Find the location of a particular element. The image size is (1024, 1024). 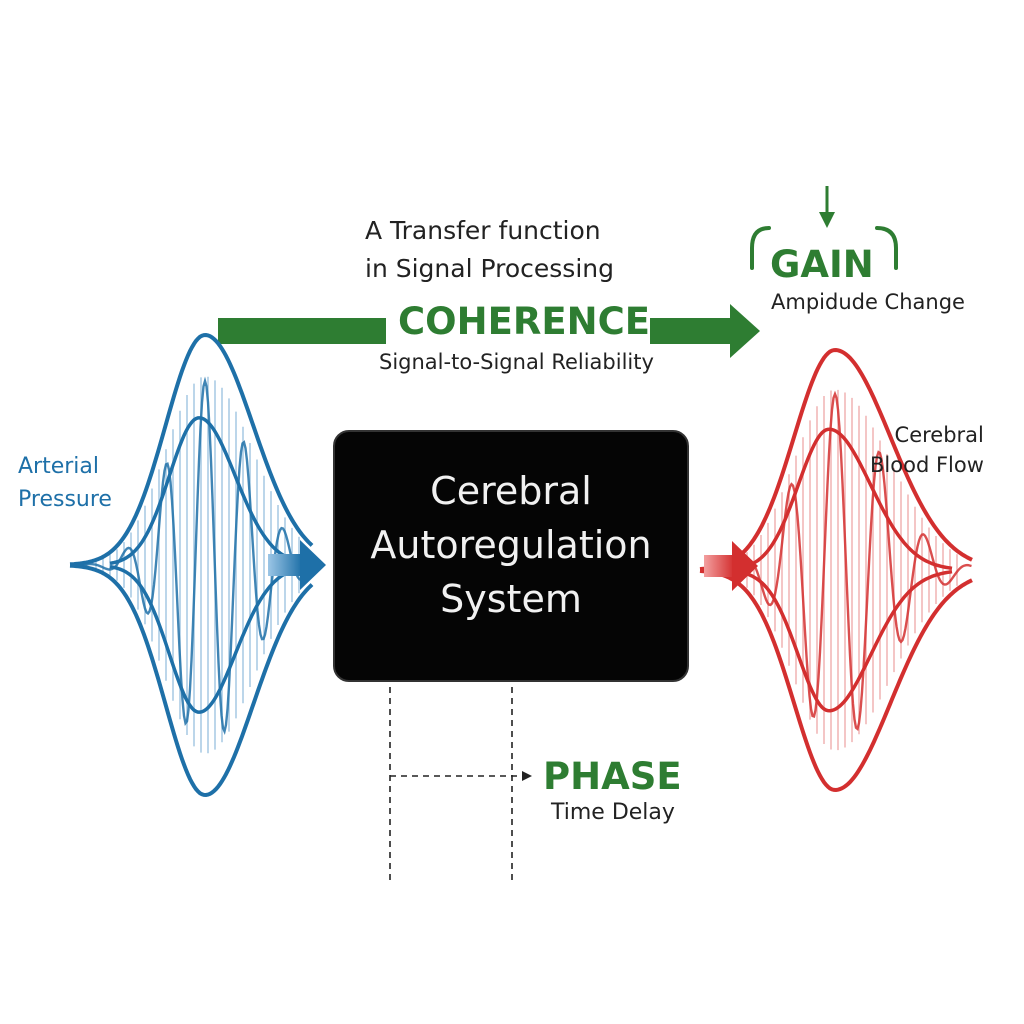

title-line-1: A Transfer function is located at coordinates (483, 230).